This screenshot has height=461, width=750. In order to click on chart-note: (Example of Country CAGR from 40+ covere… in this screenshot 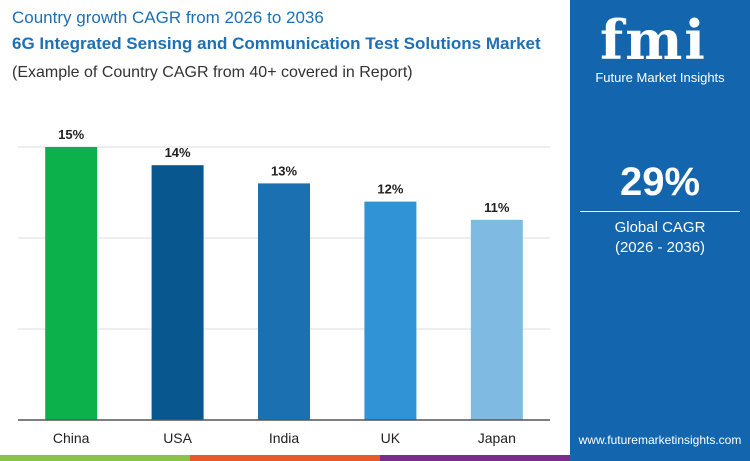, I will do `click(212, 72)`.